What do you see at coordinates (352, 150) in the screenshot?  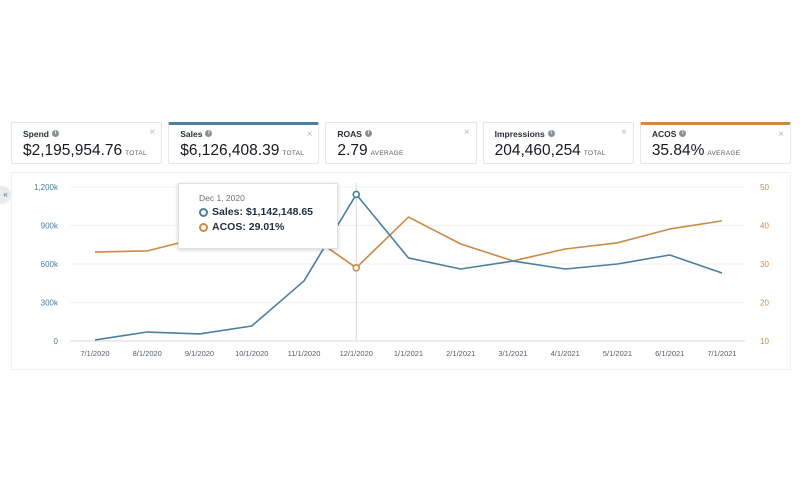 I see `card-value: 2.79` at bounding box center [352, 150].